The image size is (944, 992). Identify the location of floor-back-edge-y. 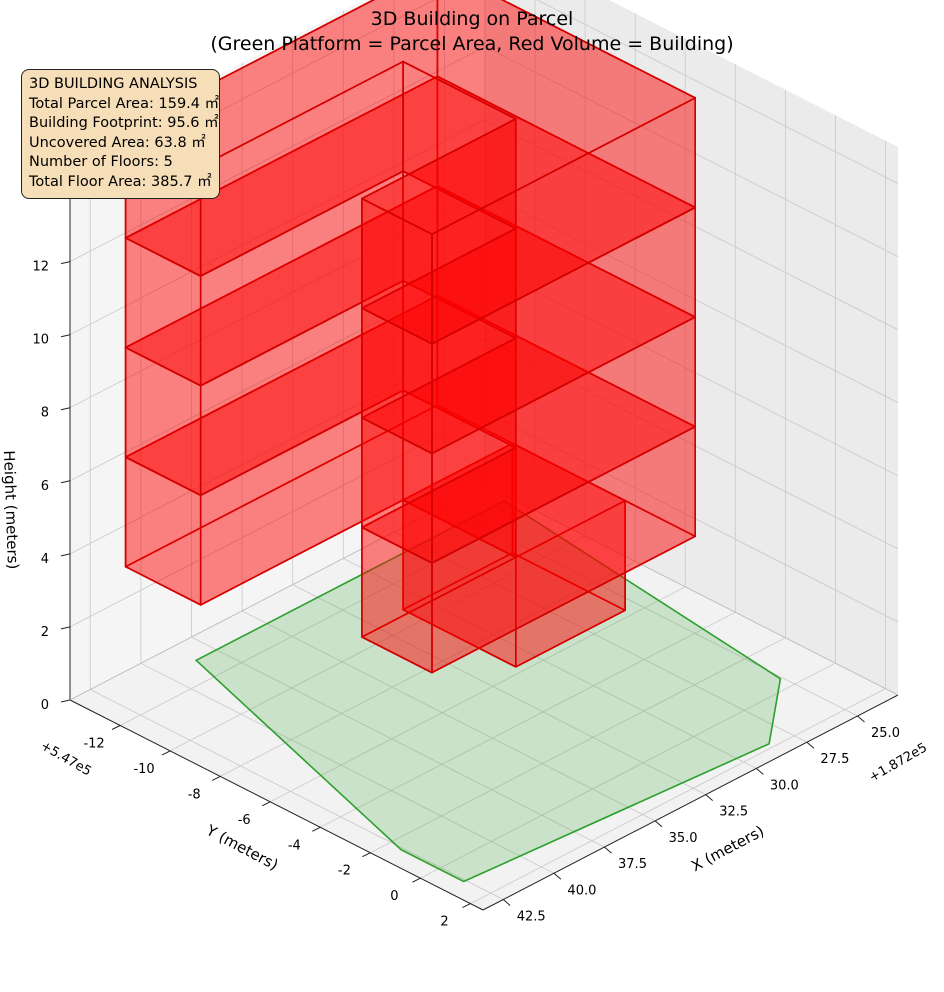
(277, 592).